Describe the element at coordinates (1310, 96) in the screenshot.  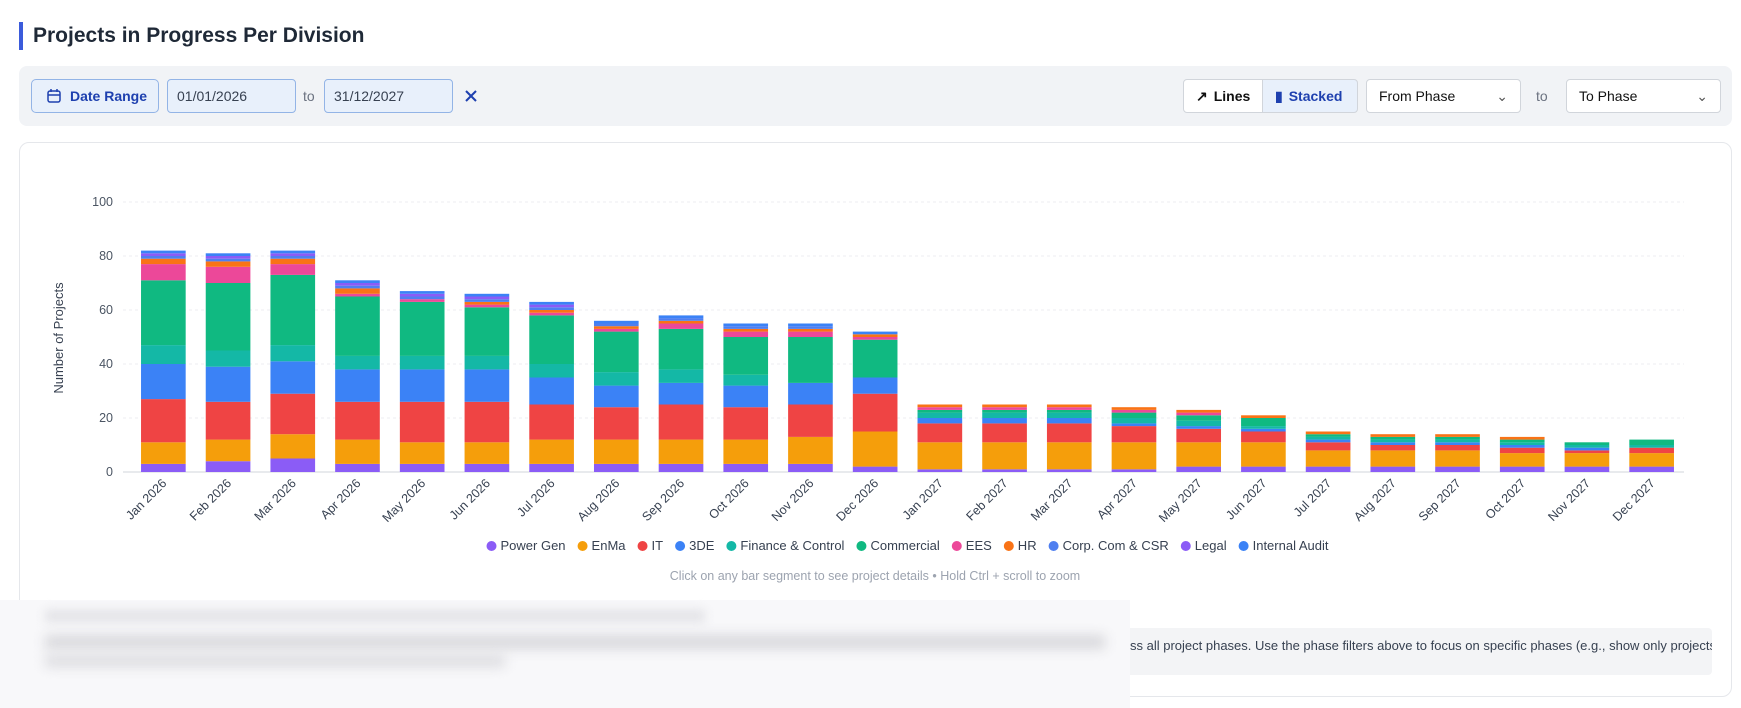
I see `stacked-toggle: ▮ Stacked` at that location.